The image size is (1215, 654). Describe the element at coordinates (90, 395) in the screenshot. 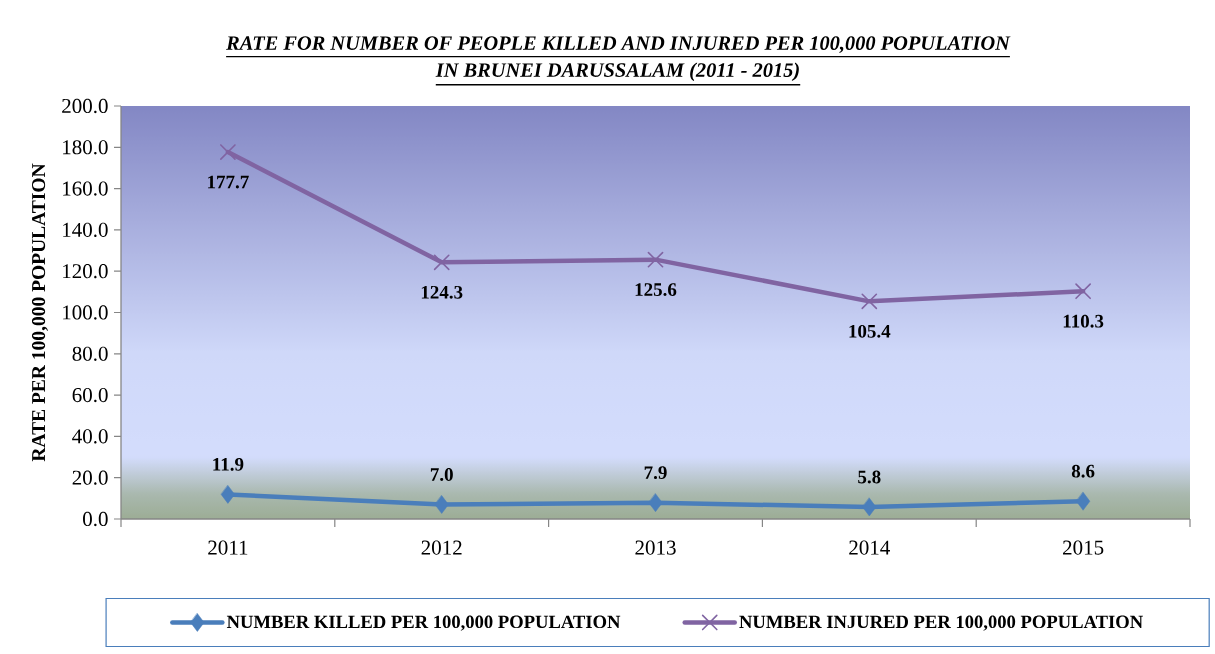

I see `y-tick-label: 60.0` at that location.